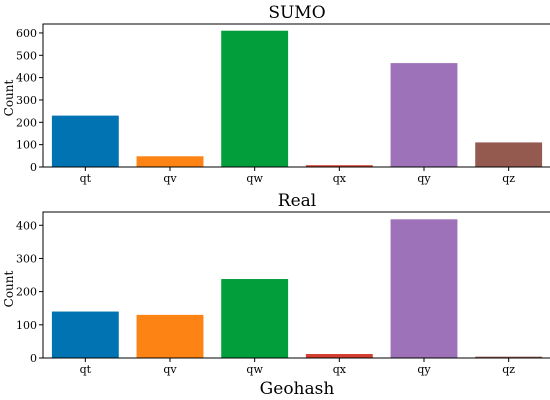 This screenshot has height=400, width=550. Describe the element at coordinates (26, 325) in the screenshot. I see `real-y-tick-label: 100` at that location.